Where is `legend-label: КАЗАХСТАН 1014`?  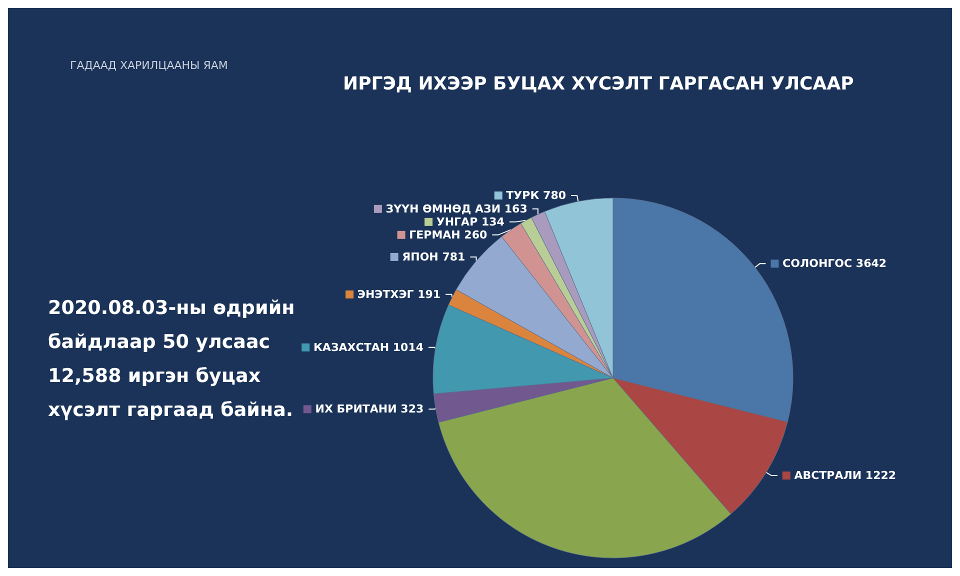 legend-label: КАЗАХСТАН 1014 is located at coordinates (367, 347).